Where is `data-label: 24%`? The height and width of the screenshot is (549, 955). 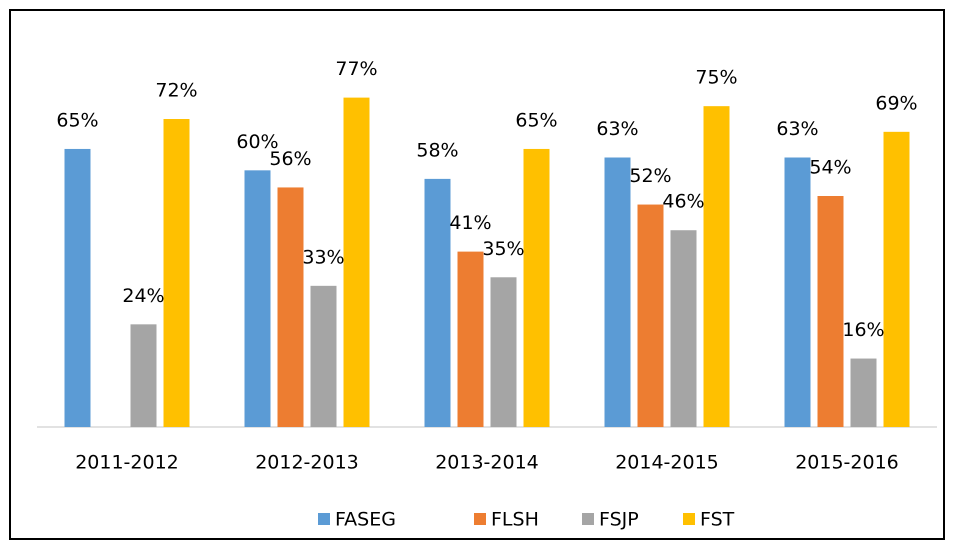 data-label: 24% is located at coordinates (143, 296).